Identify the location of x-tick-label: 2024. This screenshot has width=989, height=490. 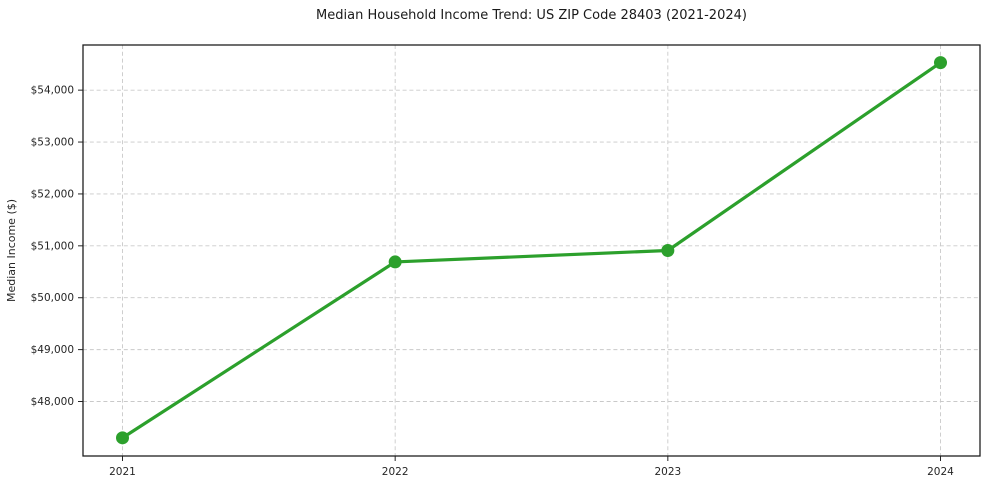
(940, 472).